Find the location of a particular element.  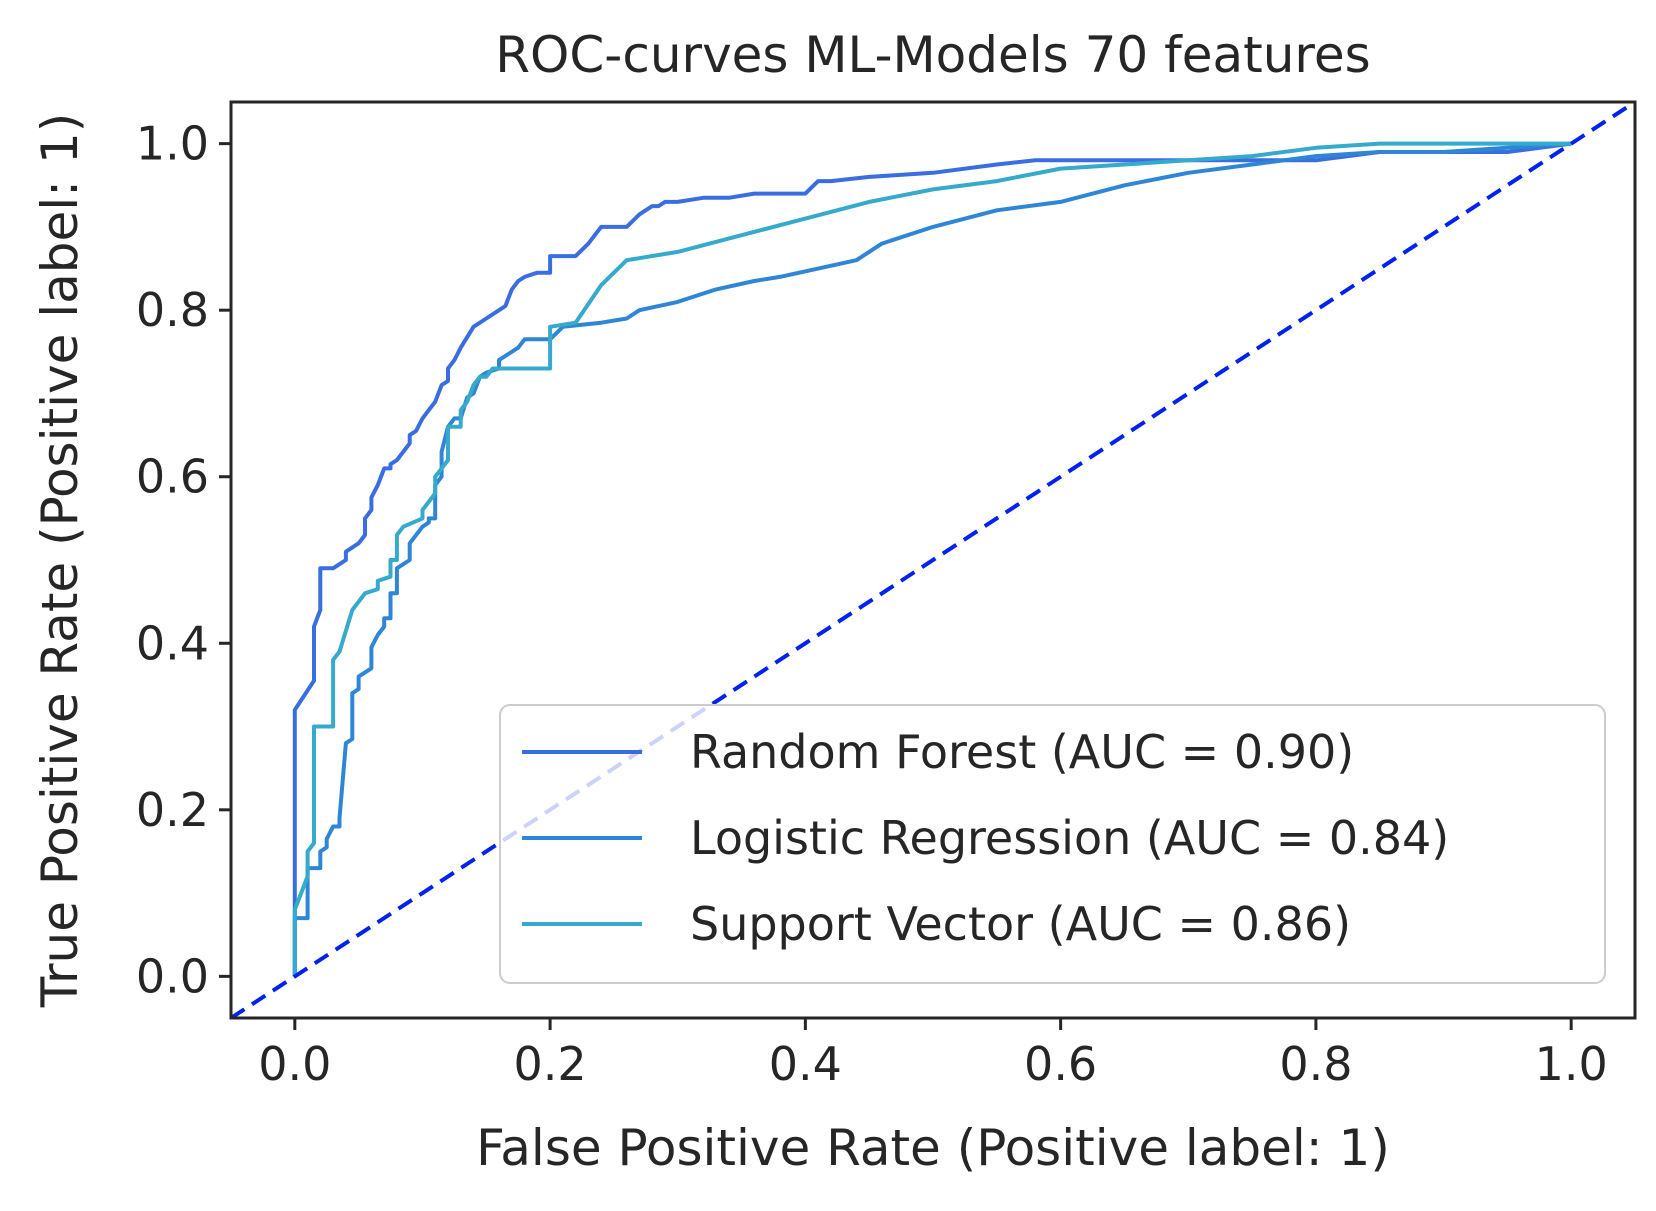

x-tick-label: 1.0 is located at coordinates (1571, 1064).